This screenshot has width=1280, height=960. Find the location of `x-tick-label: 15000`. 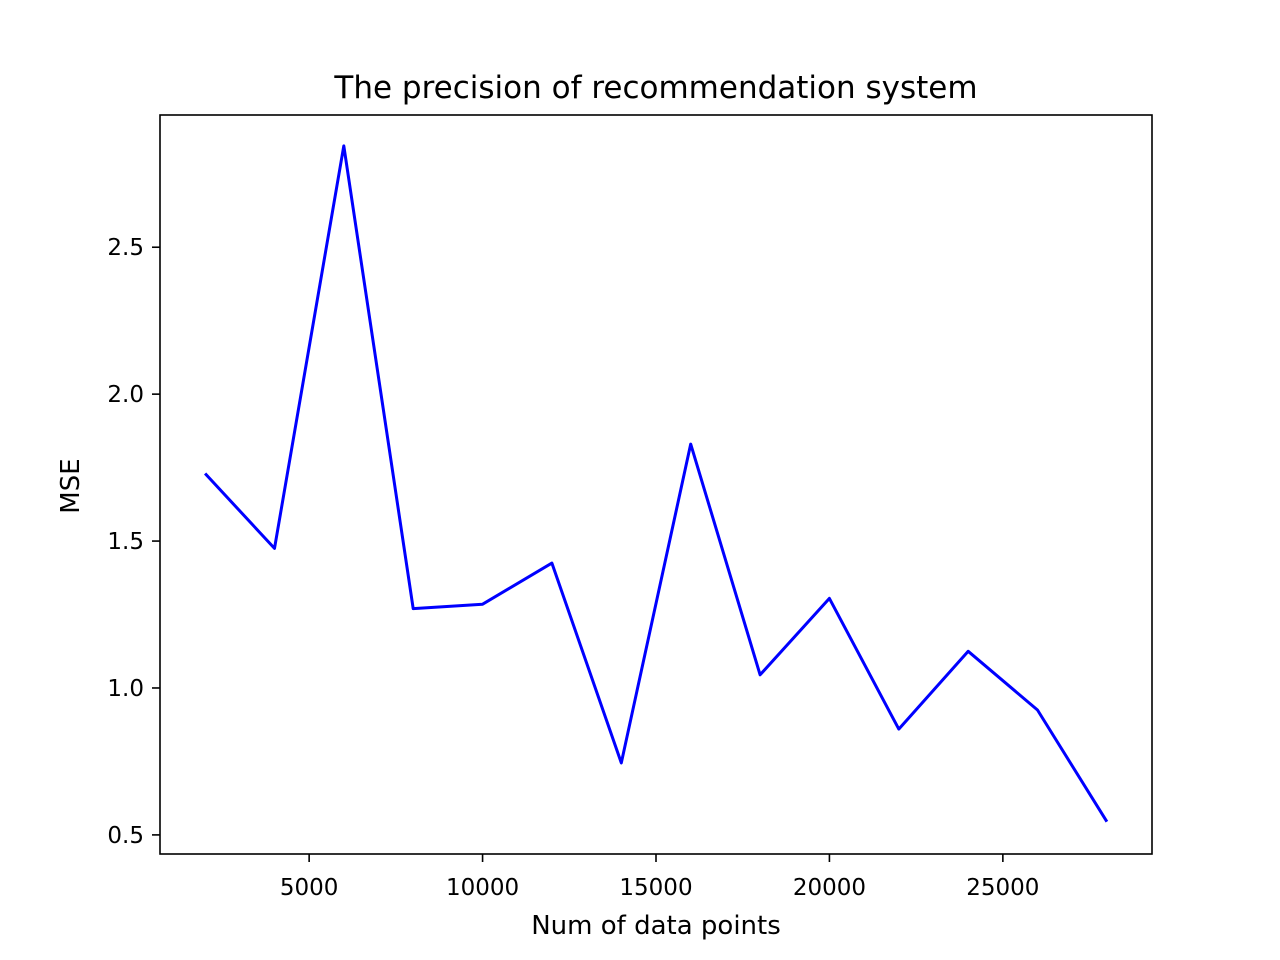

x-tick-label: 15000 is located at coordinates (655, 888).